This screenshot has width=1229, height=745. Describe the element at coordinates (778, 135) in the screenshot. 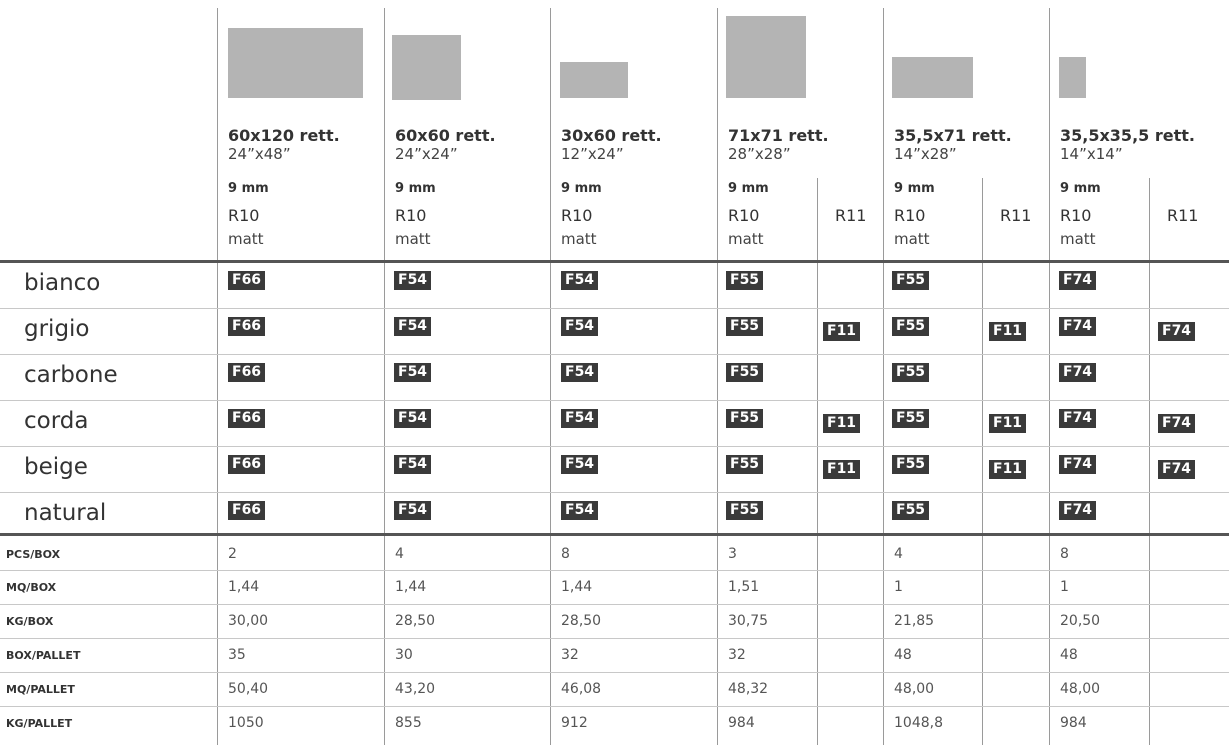

I see `size-title: 71x71 rett.` at that location.